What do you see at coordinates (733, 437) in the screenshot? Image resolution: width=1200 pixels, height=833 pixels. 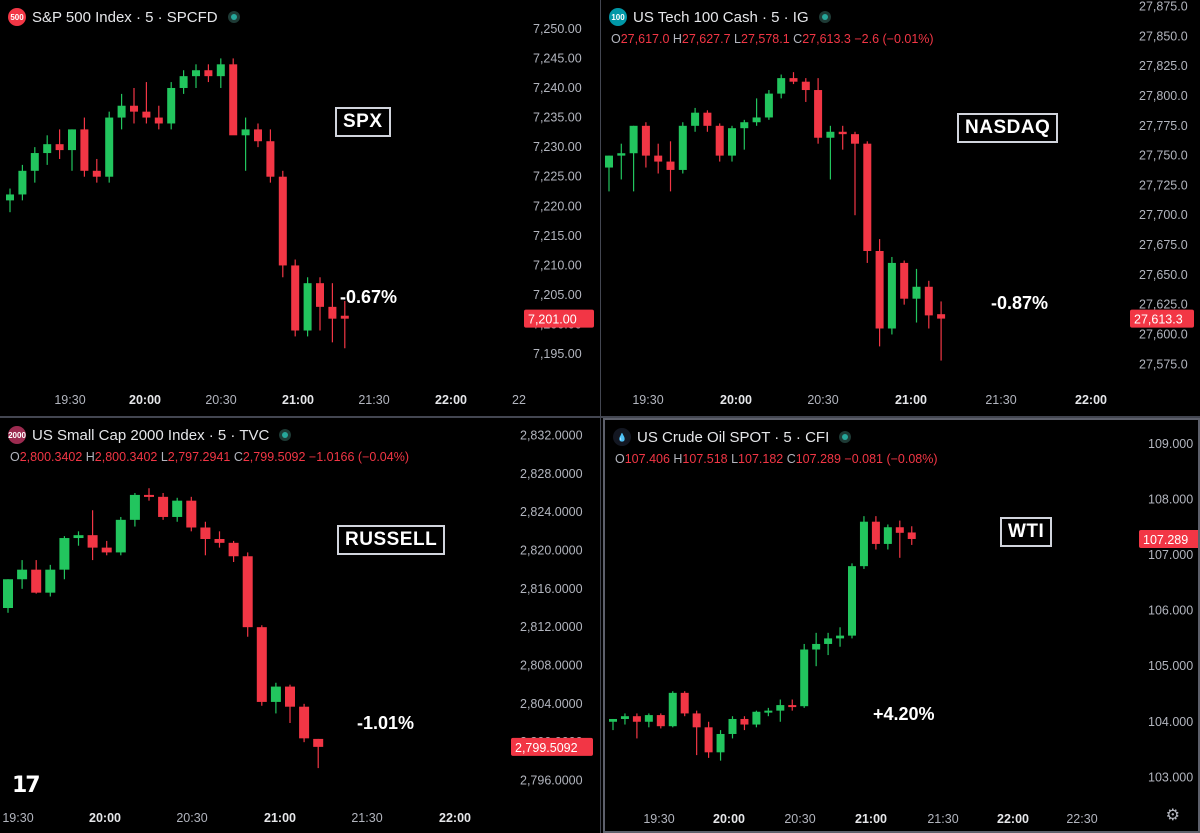 I see `chart-title: US Crude Oil SPOT · 5 · CFI` at bounding box center [733, 437].